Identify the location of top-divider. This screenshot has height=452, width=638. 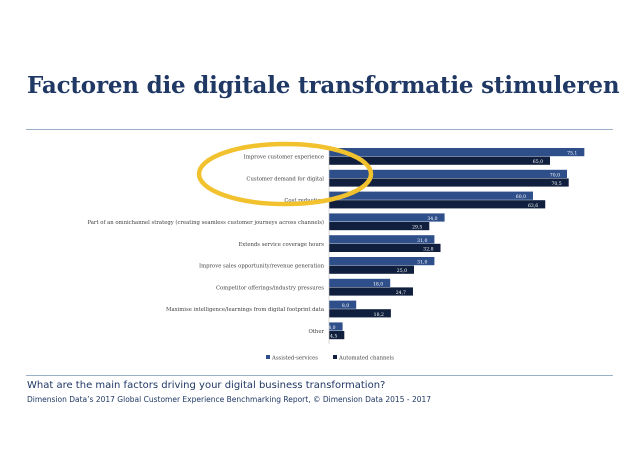
(319, 129).